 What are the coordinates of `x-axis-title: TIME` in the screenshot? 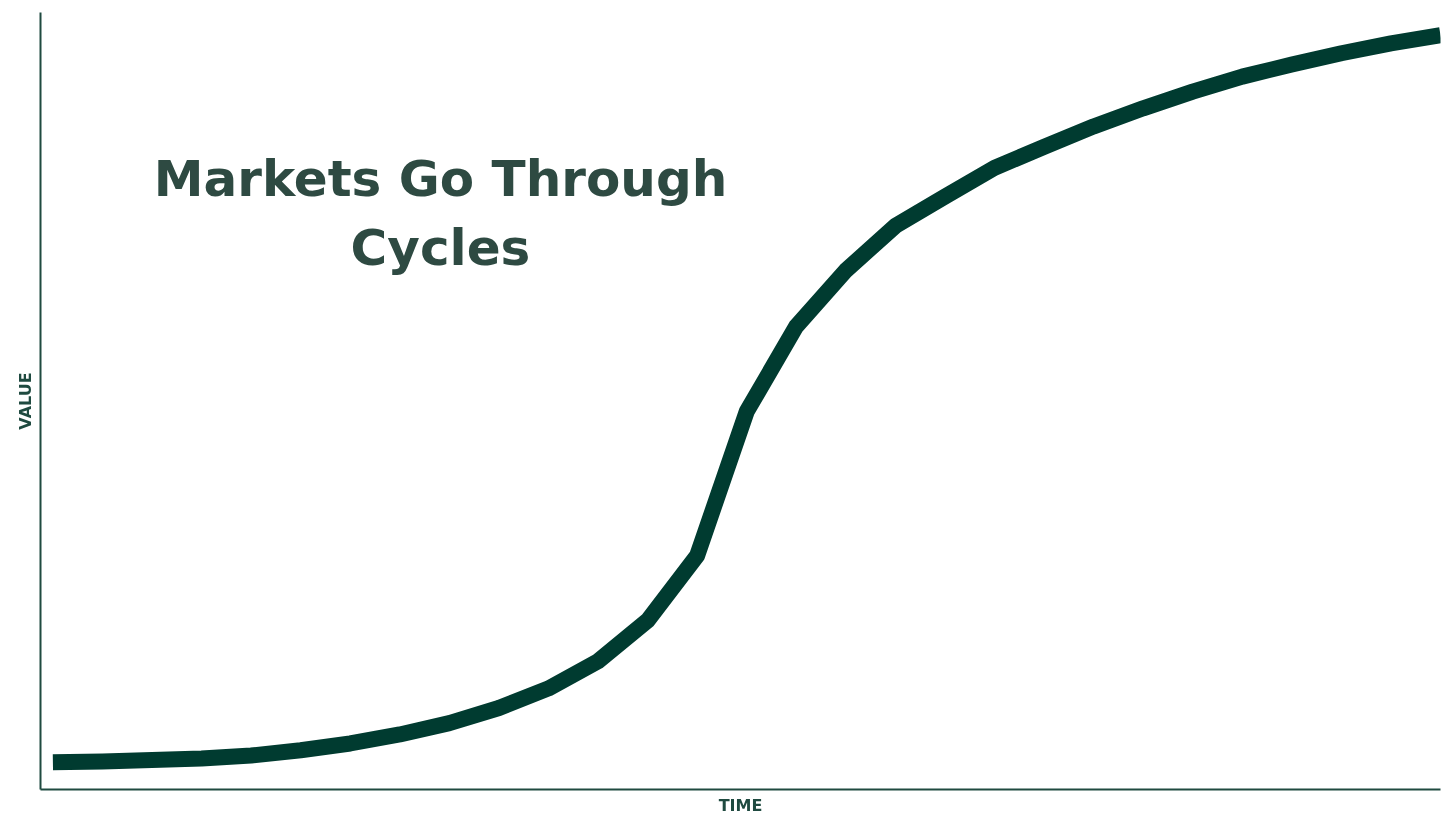 It's located at (740, 805).